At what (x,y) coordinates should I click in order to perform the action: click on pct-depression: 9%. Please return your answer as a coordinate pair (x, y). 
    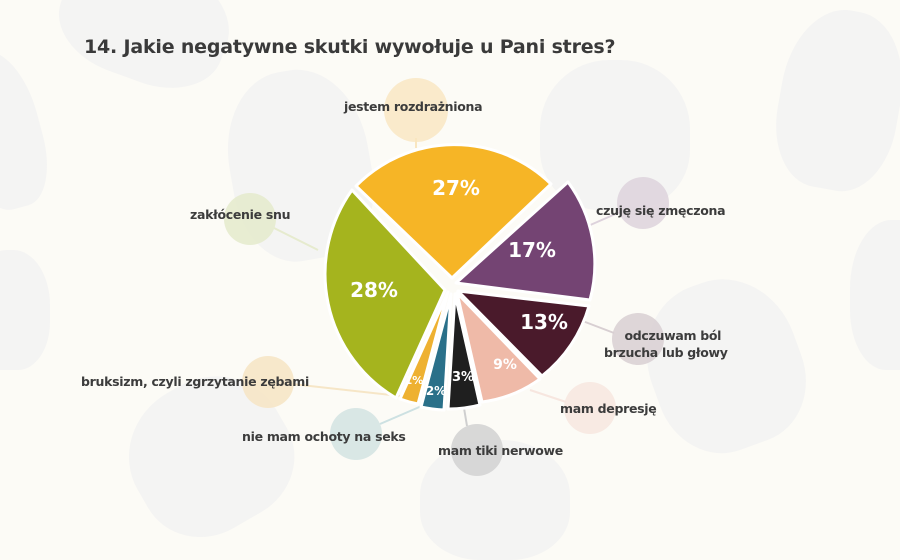
    Looking at the image, I should click on (505, 365).